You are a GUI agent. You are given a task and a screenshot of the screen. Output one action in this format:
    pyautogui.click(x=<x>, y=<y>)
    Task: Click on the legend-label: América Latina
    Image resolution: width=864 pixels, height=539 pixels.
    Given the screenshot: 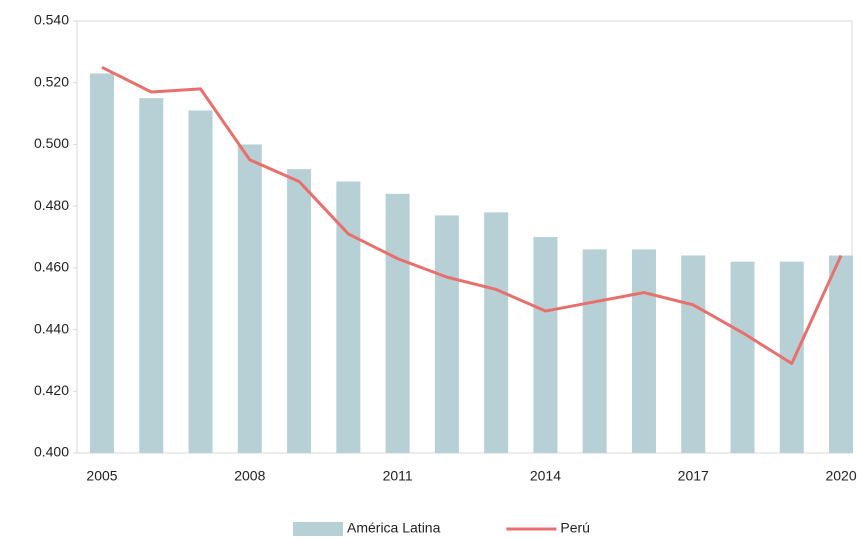 What is the action you would take?
    pyautogui.click(x=394, y=528)
    